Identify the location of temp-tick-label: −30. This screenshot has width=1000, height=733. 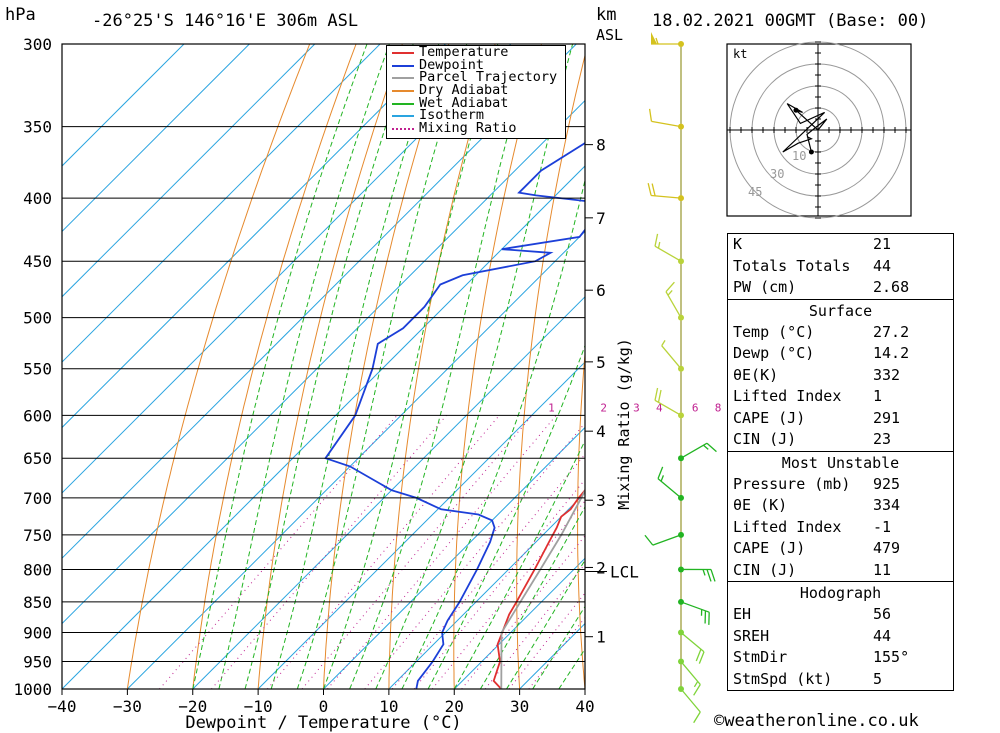
(127, 706).